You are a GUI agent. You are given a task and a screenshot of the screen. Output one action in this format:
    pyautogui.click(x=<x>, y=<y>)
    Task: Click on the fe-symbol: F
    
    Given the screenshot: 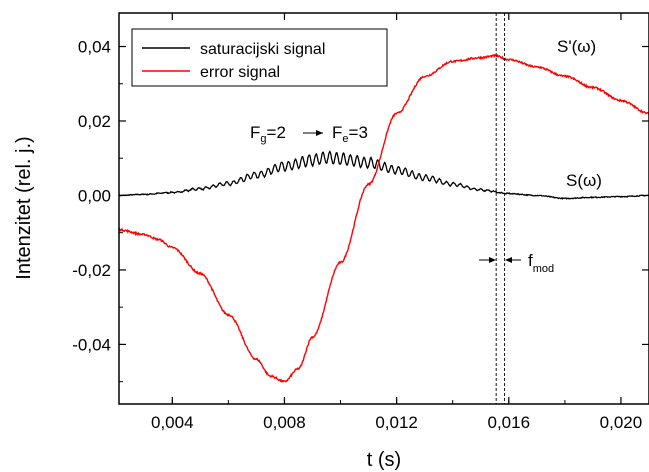 What is the action you would take?
    pyautogui.click(x=337, y=132)
    